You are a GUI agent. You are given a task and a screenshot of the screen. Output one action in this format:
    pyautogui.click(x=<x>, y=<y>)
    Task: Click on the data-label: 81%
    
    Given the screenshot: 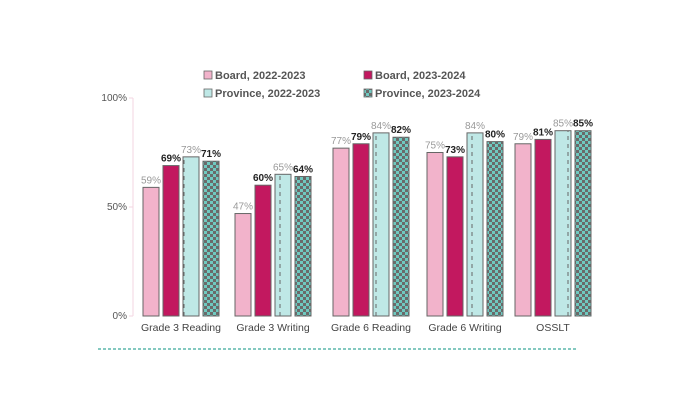 What is the action you would take?
    pyautogui.click(x=543, y=132)
    